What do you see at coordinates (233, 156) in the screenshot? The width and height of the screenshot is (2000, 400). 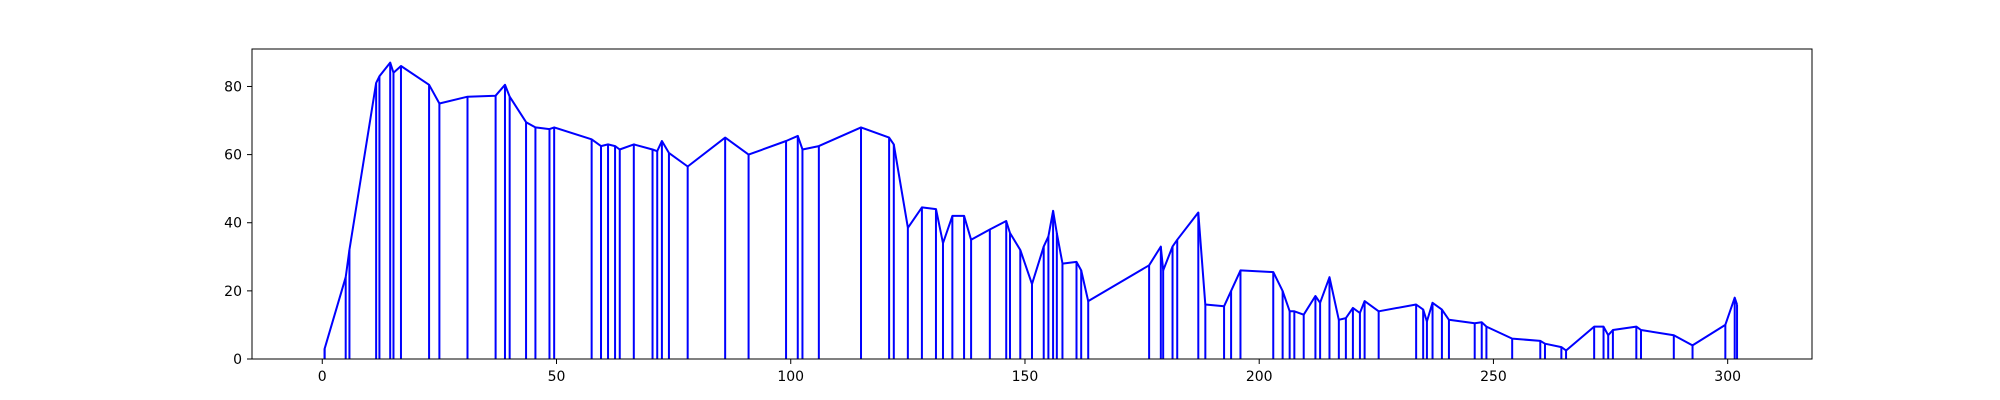 I see `y-tick-label: 60` at bounding box center [233, 156].